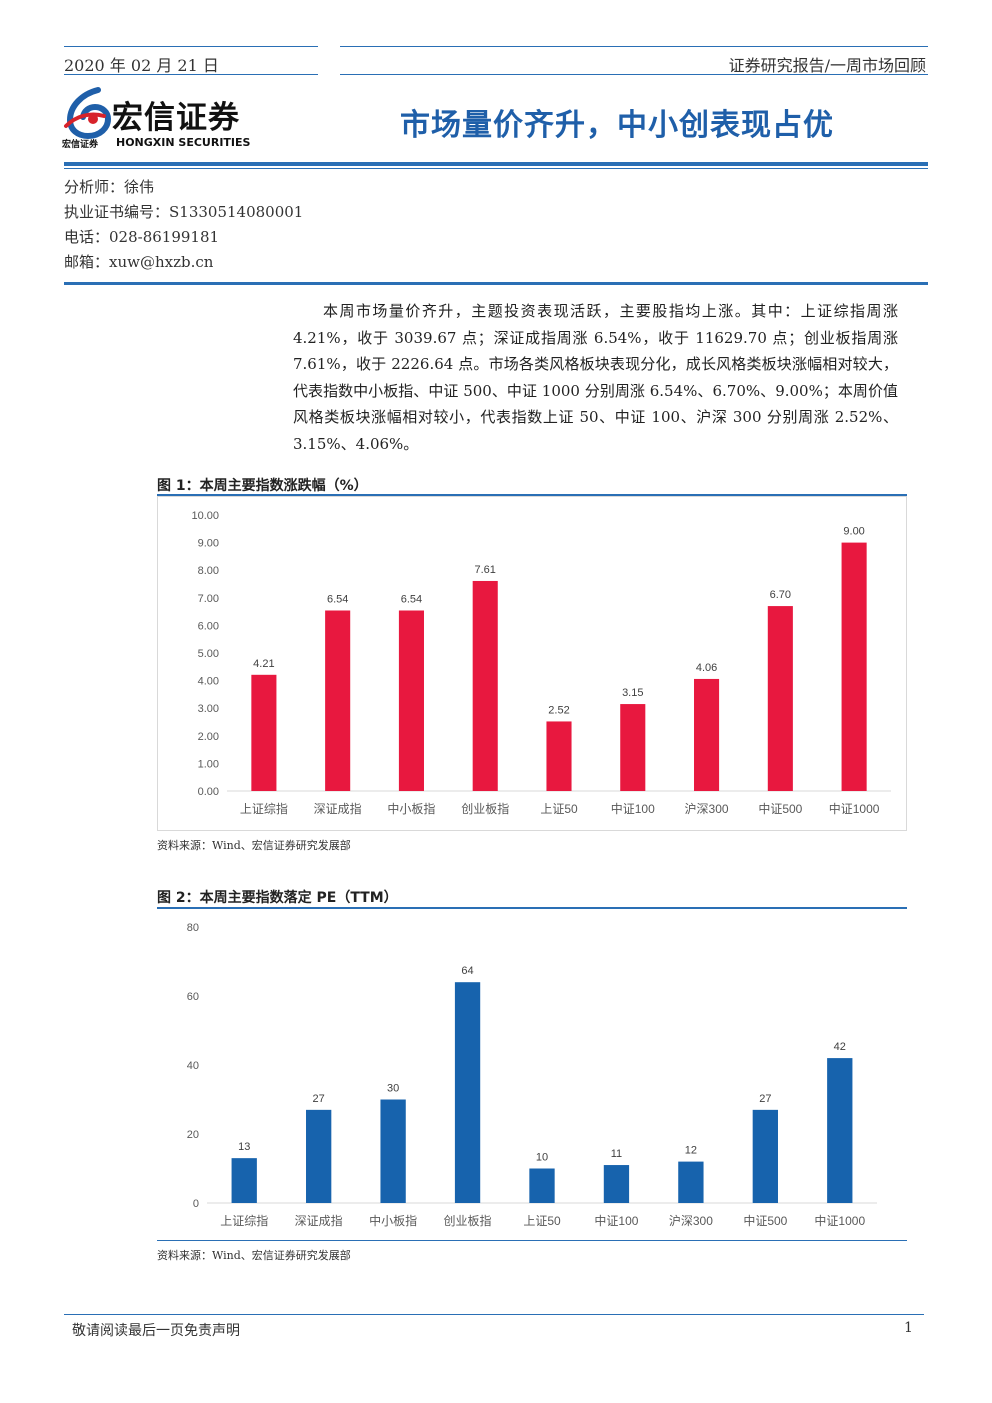 This screenshot has width=992, height=1403. What do you see at coordinates (208, 544) in the screenshot?
I see `chart-1-y-tick: 9.00` at bounding box center [208, 544].